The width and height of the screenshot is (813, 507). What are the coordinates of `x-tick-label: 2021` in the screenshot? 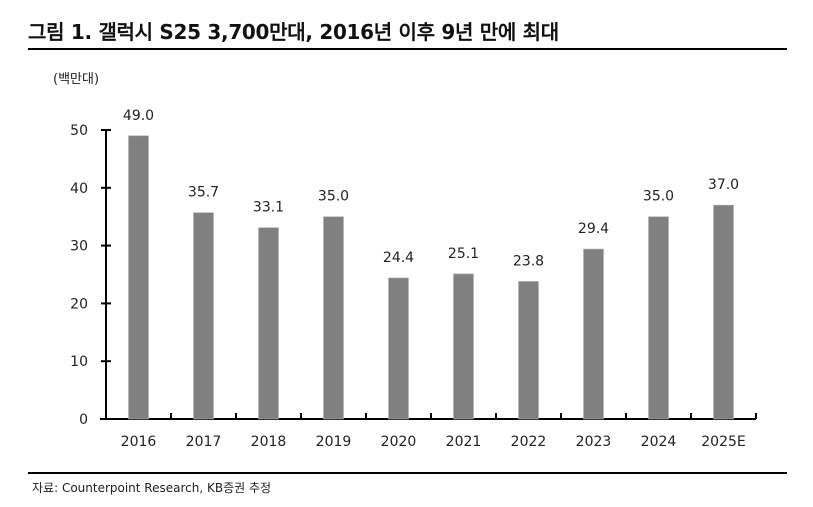 It's located at (464, 442).